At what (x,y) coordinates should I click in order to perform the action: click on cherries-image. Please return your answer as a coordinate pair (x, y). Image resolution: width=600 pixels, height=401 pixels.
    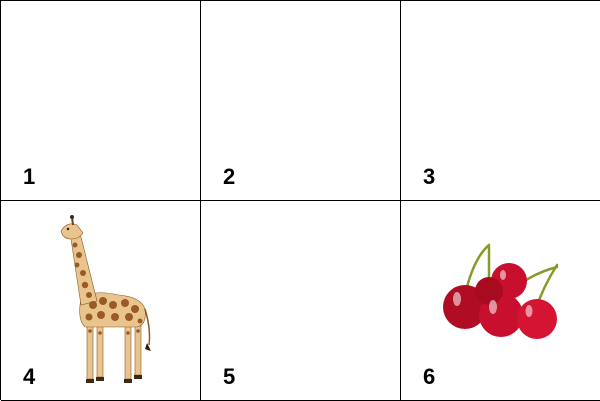
    Looking at the image, I should click on (501, 291).